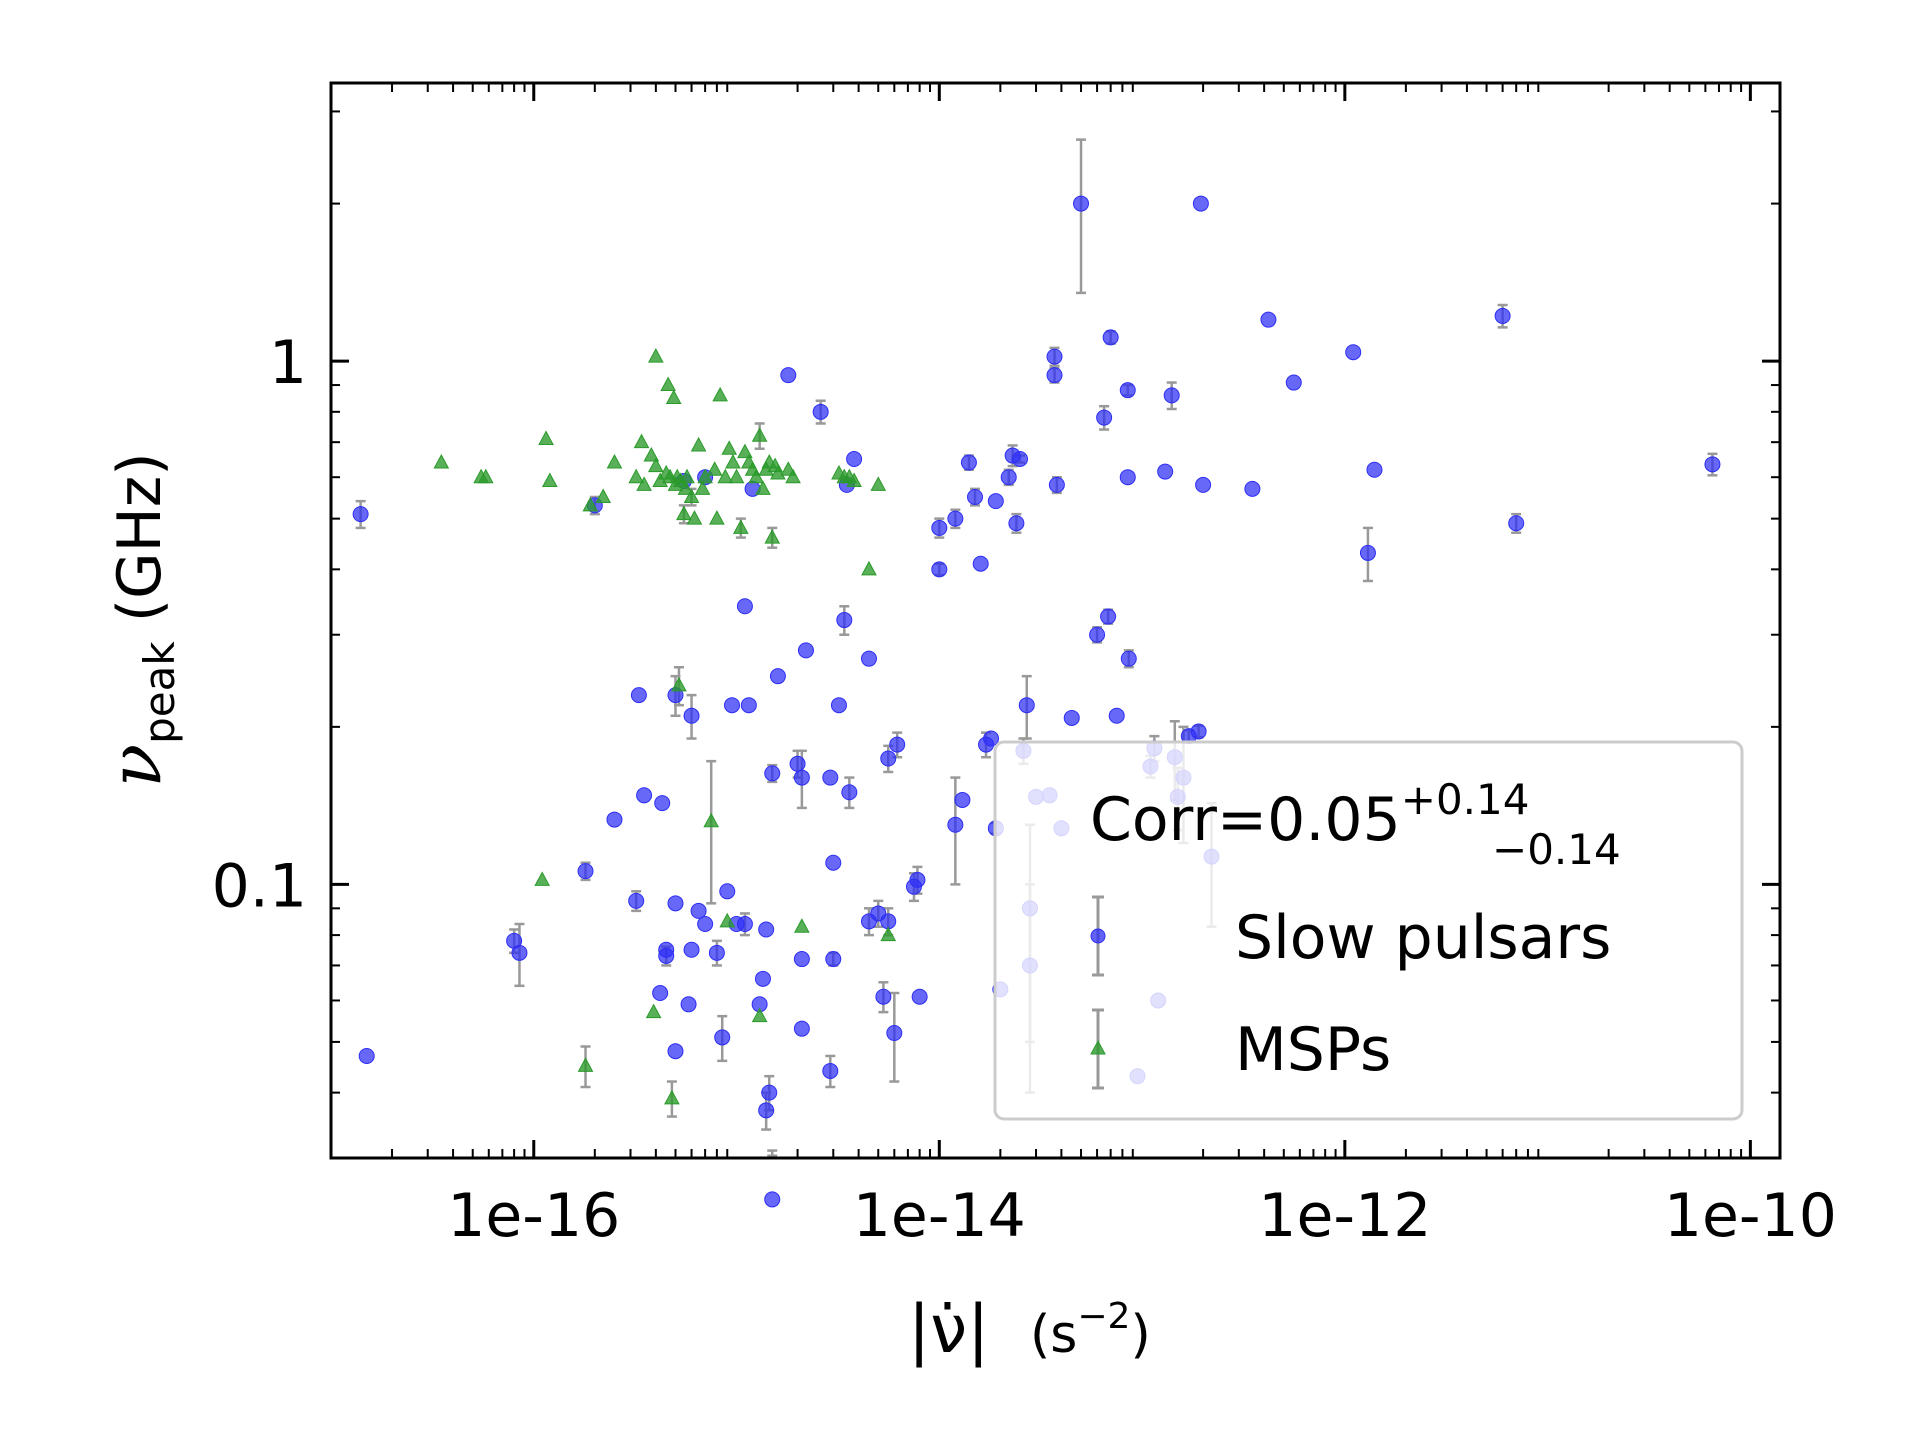 The height and width of the screenshot is (1440, 1920). Describe the element at coordinates (159, 692) in the screenshot. I see `y-axis-sub: peak` at that location.